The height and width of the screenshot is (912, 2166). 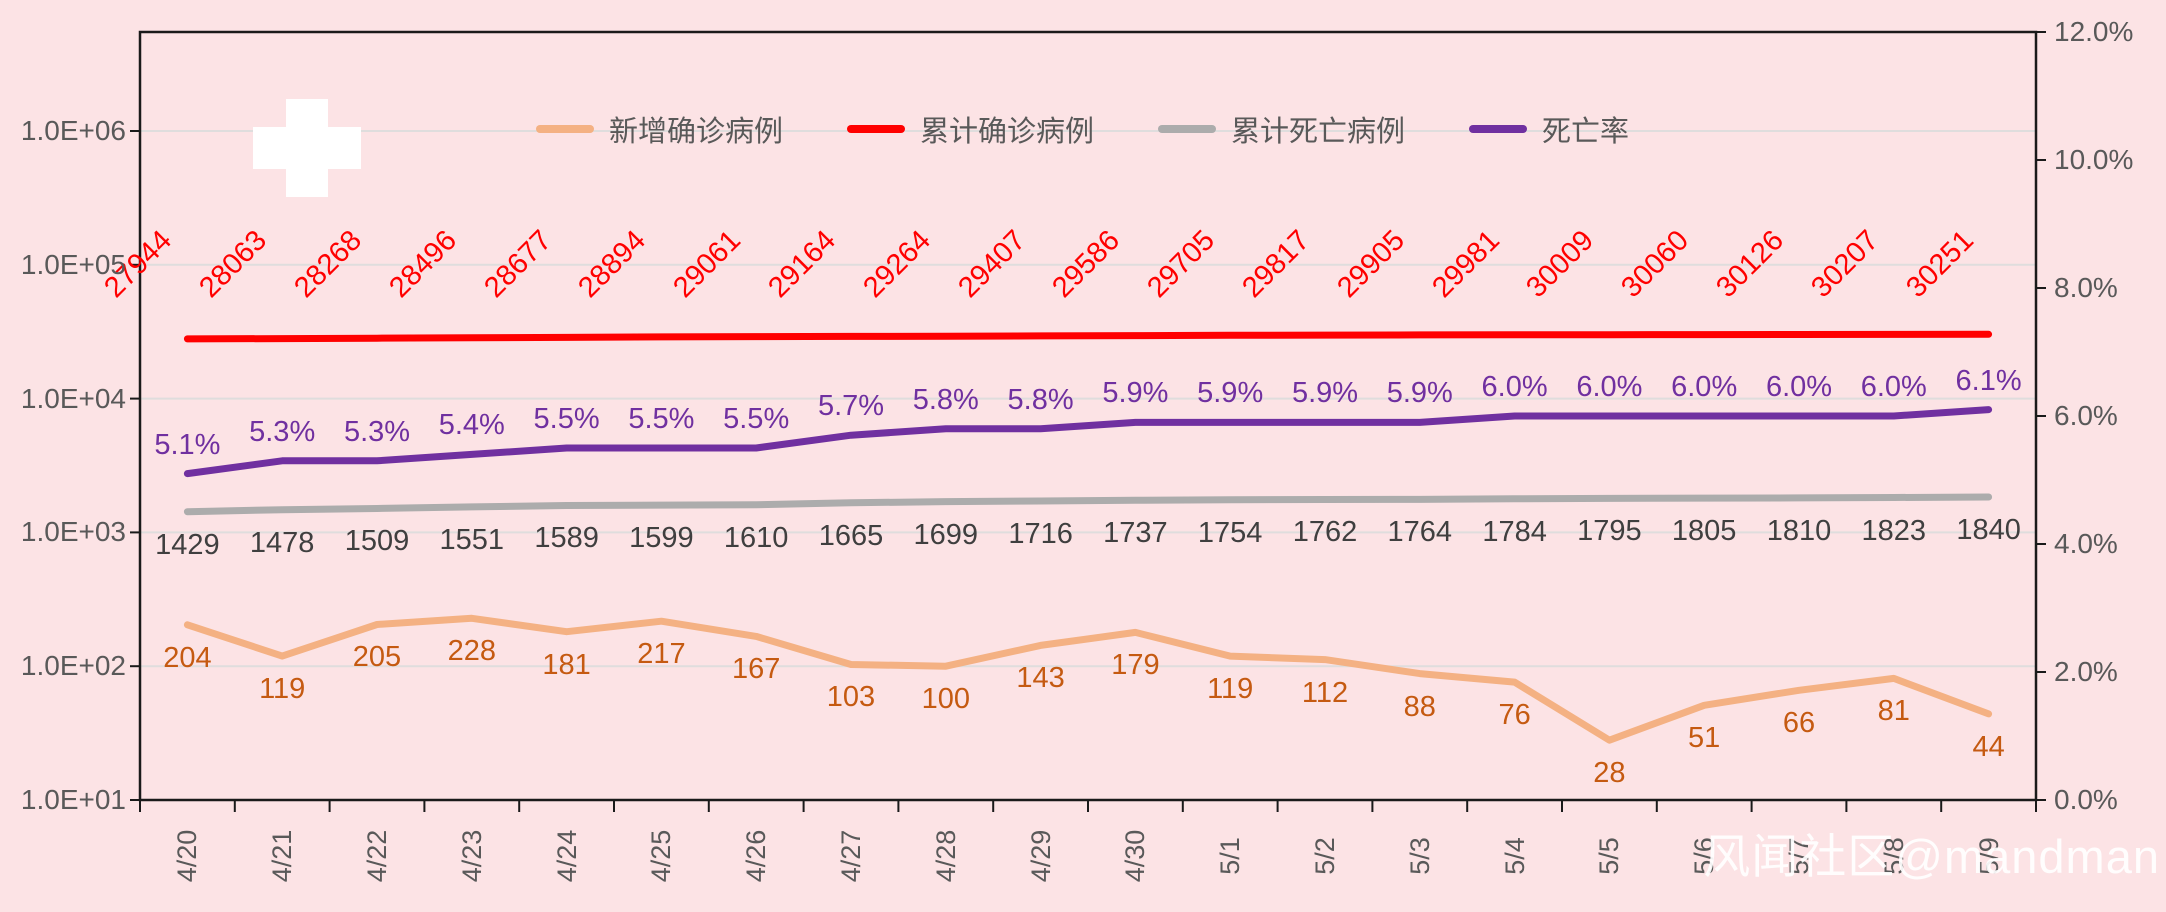 What do you see at coordinates (1514, 531) in the screenshot?
I see `data-label-cumulative-deaths: 1784` at bounding box center [1514, 531].